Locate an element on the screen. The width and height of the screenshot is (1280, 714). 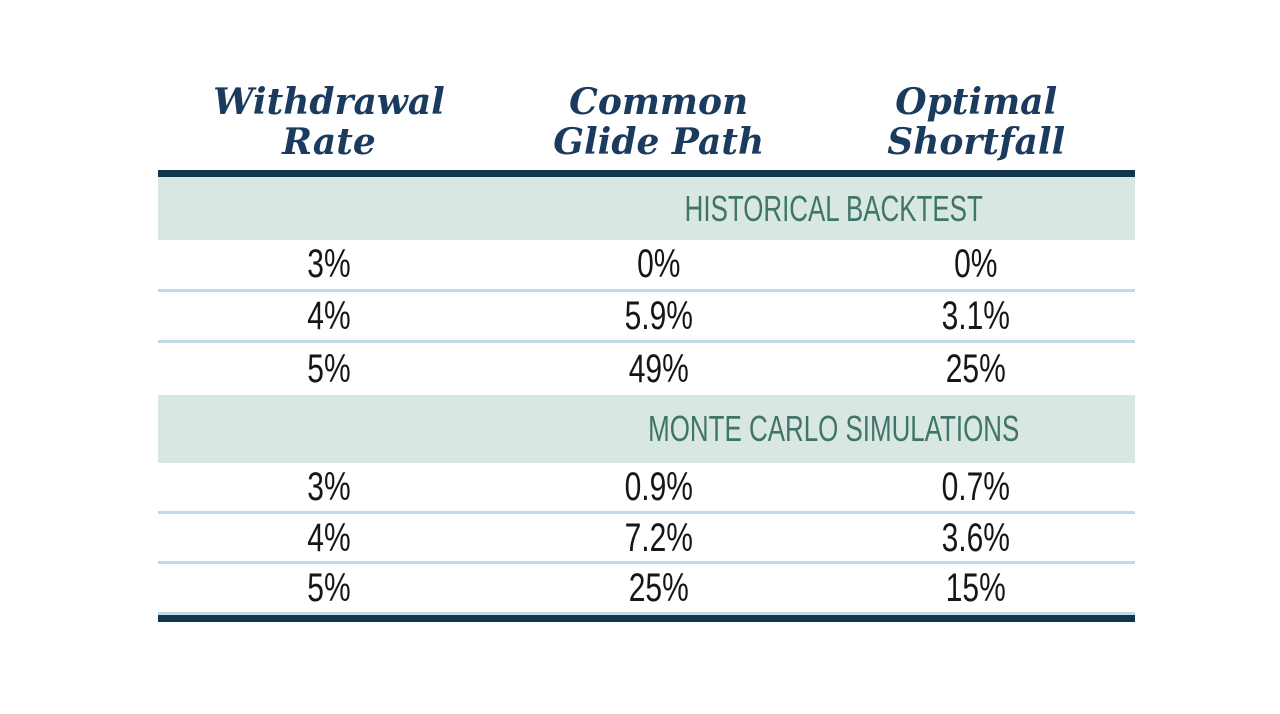
column-header-withdrawal-rate: Withdrawal Rate is located at coordinates (329, 122).